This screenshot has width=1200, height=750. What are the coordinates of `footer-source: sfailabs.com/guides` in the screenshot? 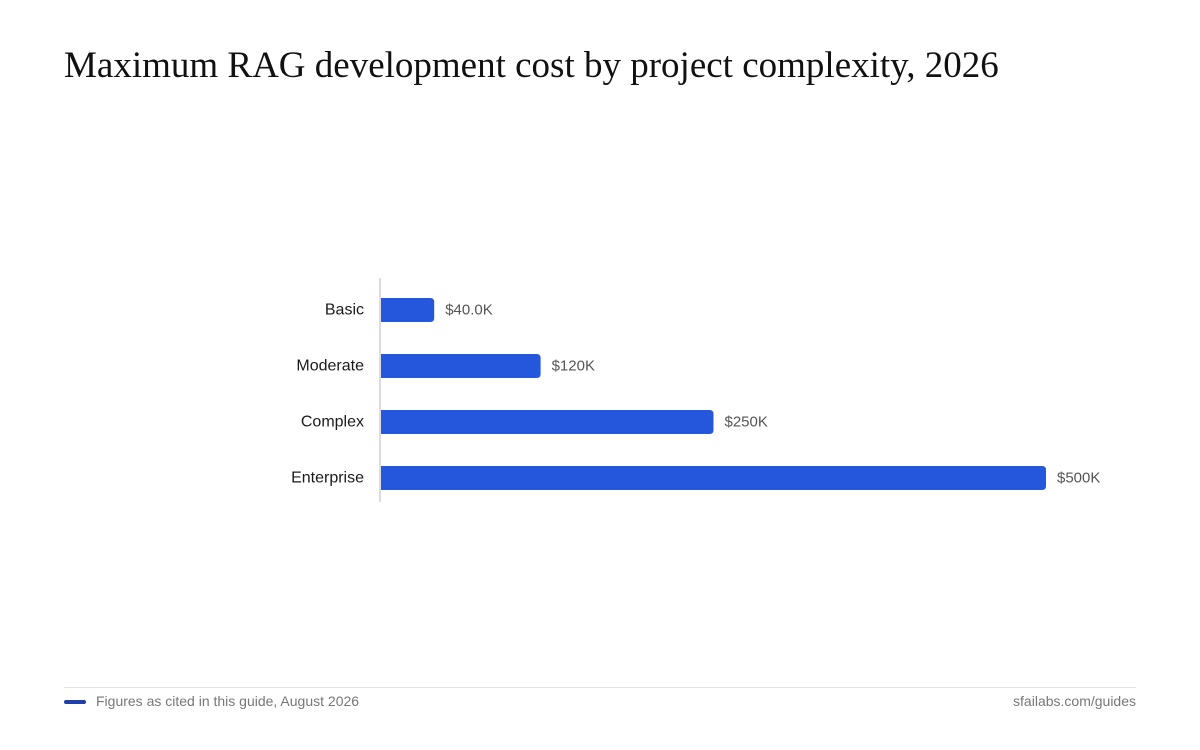 It's located at (1074, 701).